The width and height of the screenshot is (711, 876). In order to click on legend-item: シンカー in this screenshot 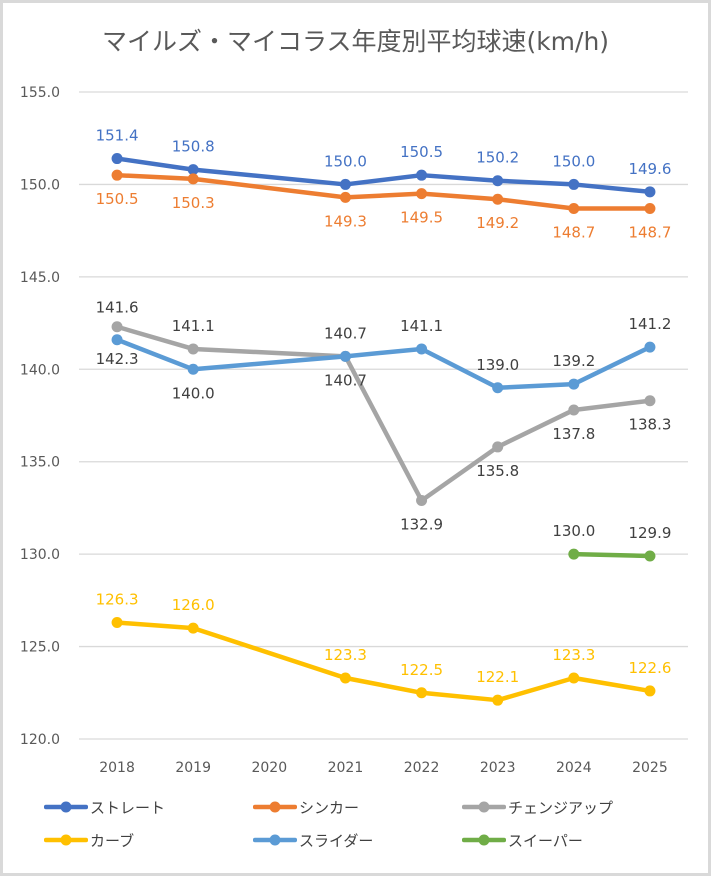, I will do `click(306, 807)`.